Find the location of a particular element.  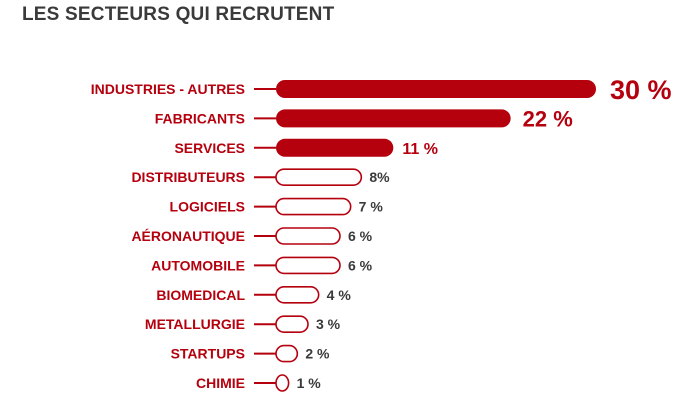

value-label: 2 % is located at coordinates (317, 354).